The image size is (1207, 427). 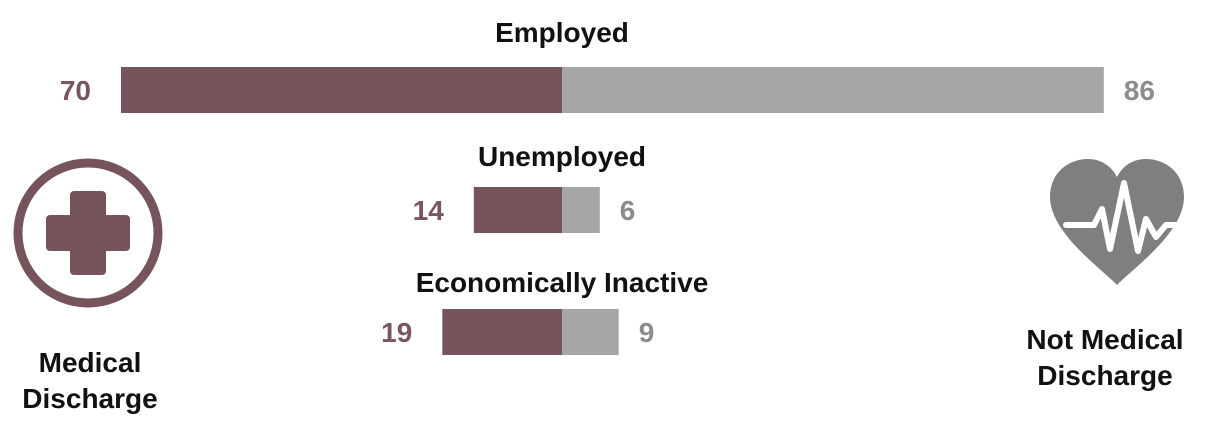 I want to click on value-label-not-medical-employed: 86, so click(x=1139, y=90).